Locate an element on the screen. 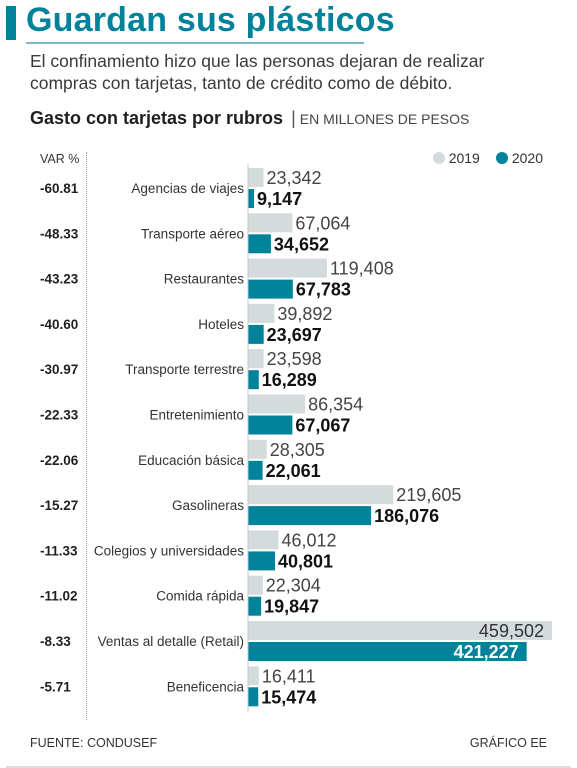 The height and width of the screenshot is (768, 577). legend-item-2020: 2020 is located at coordinates (519, 158).